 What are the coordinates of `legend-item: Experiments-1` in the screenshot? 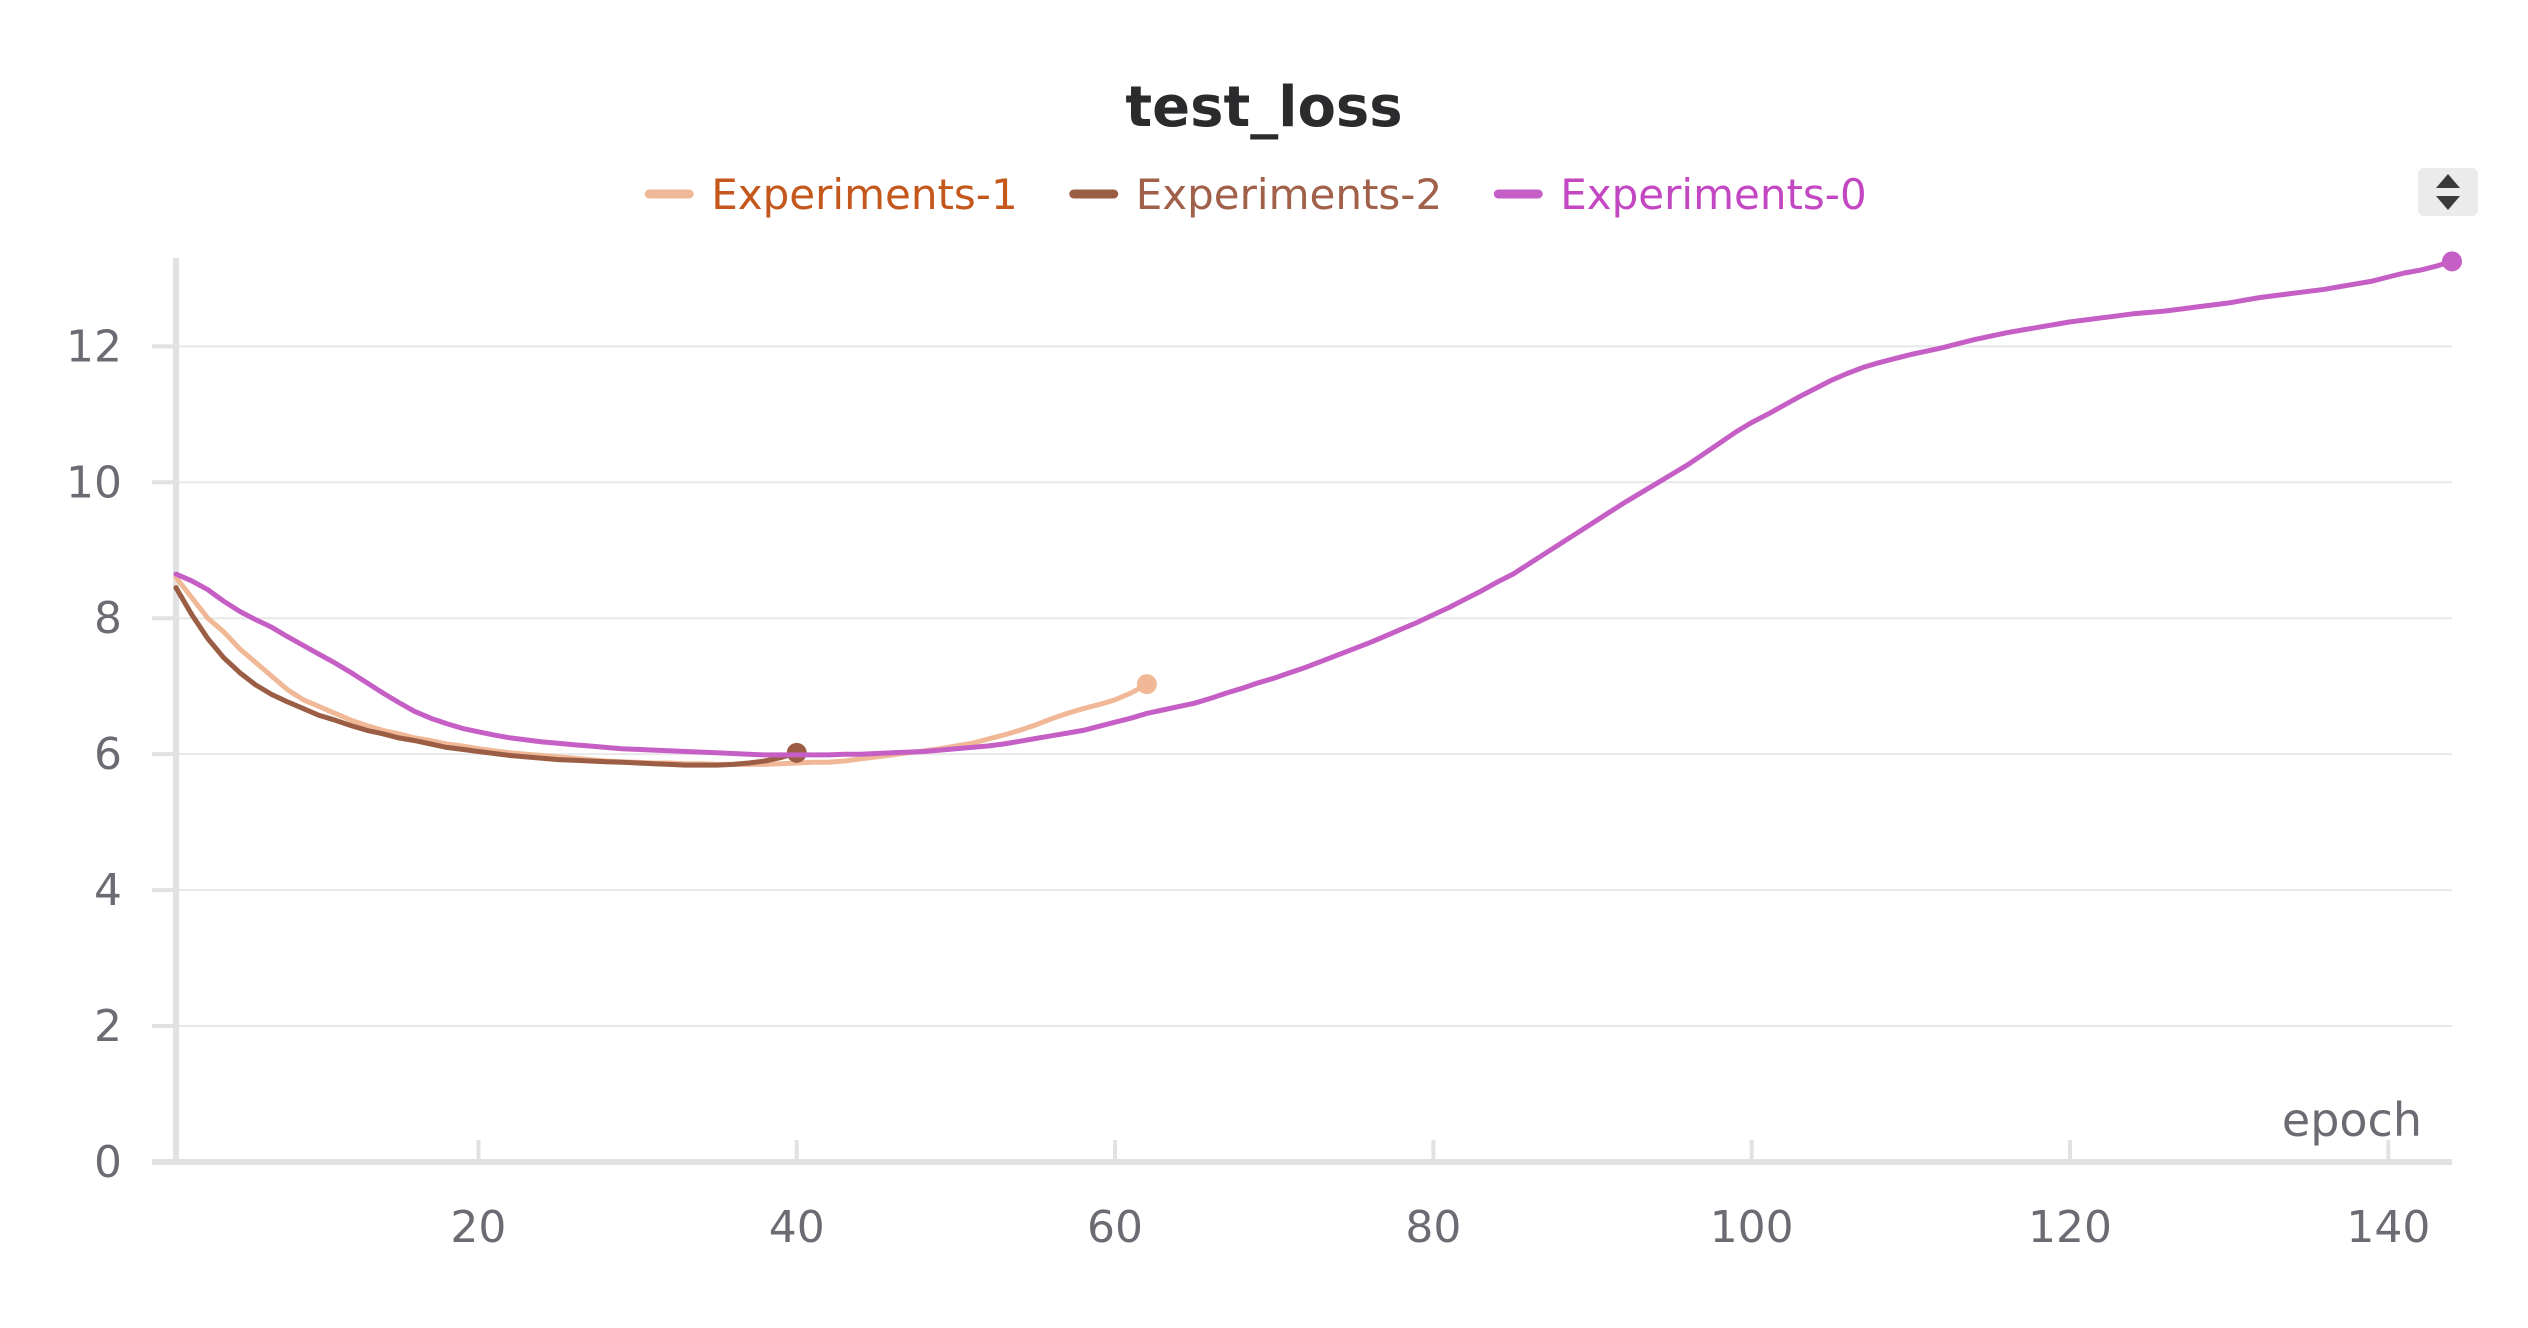 It's located at (831, 194).